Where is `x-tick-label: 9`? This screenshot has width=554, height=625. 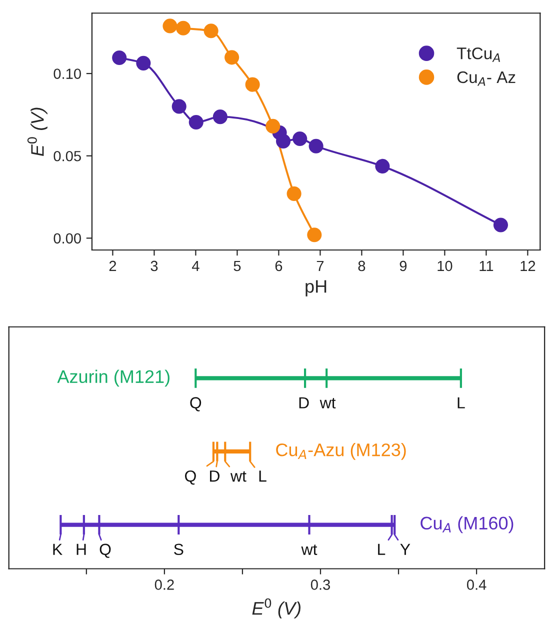
x-tick-label: 9 is located at coordinates (403, 266).